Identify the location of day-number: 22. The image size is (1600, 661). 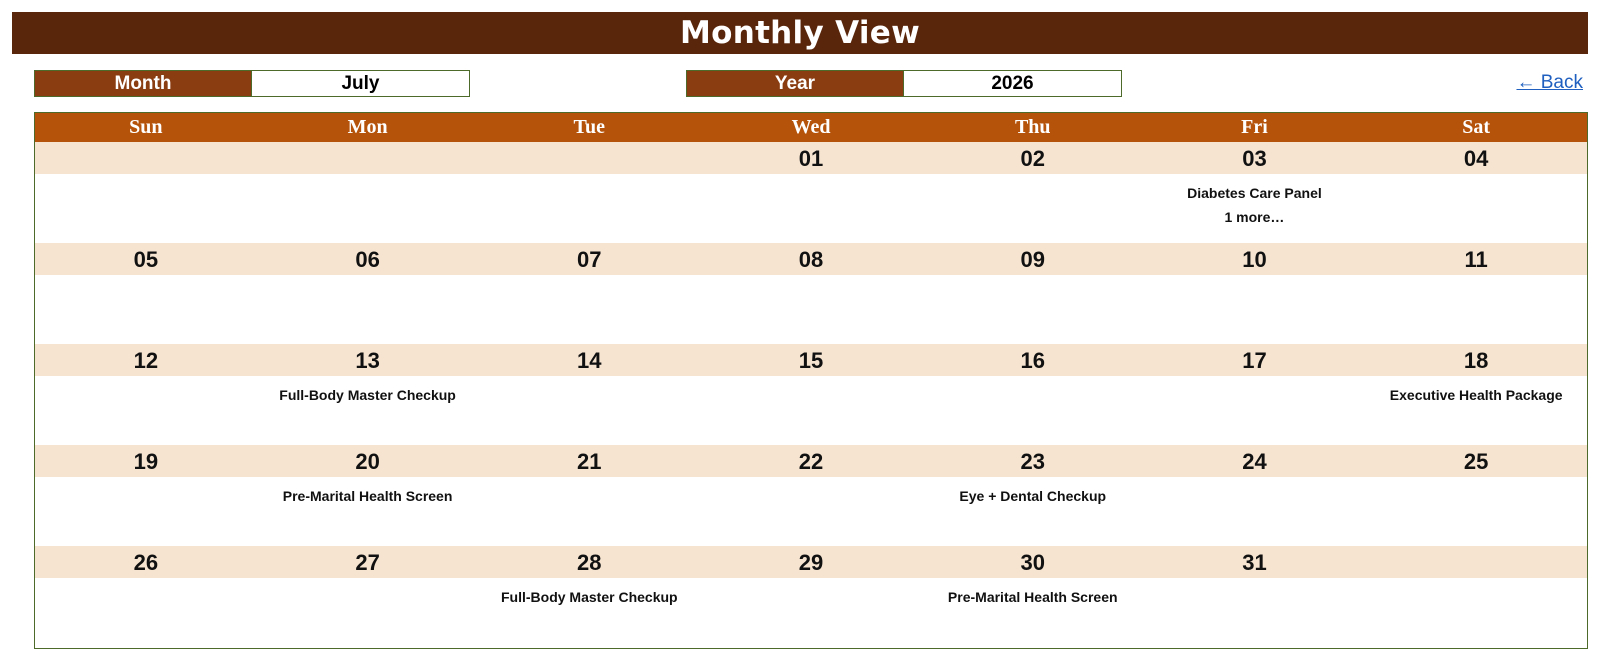
(811, 461).